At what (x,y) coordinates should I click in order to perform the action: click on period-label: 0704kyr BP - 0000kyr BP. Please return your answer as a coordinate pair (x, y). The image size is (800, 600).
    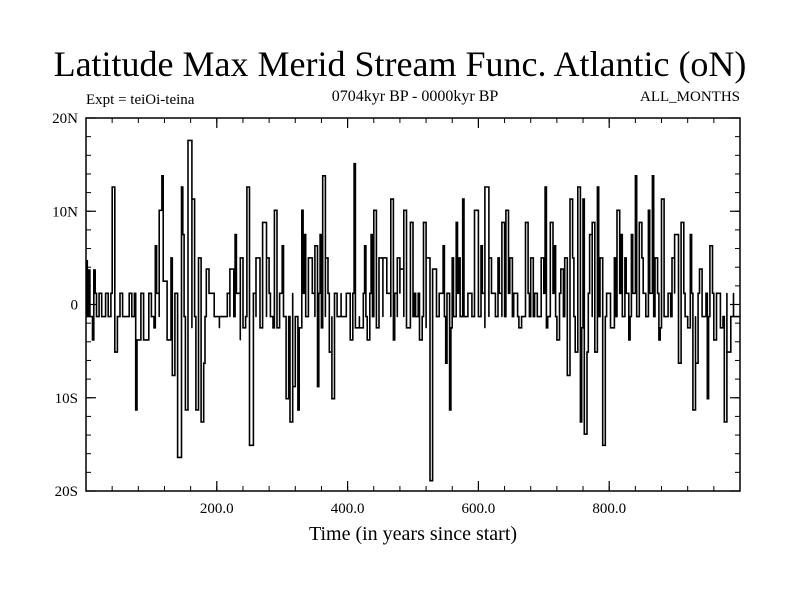
    Looking at the image, I should click on (415, 96).